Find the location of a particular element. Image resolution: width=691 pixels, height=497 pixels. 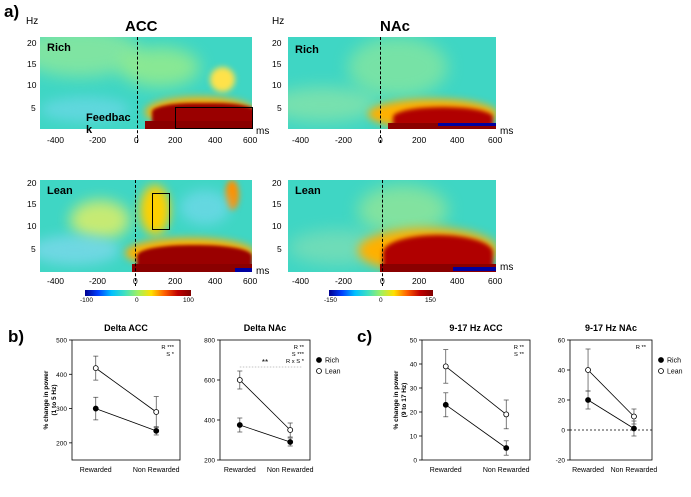

hz-label: Hz is located at coordinates (278, 21).